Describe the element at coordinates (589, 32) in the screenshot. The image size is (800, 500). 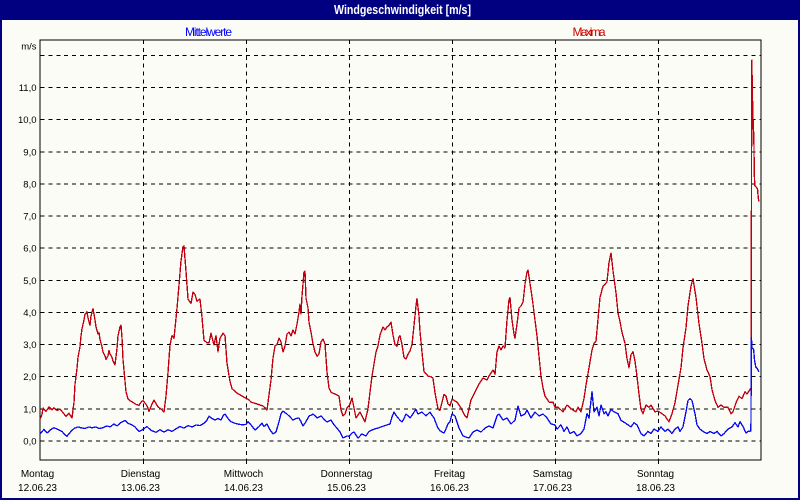
I see `svg-text: Maxima` at that location.